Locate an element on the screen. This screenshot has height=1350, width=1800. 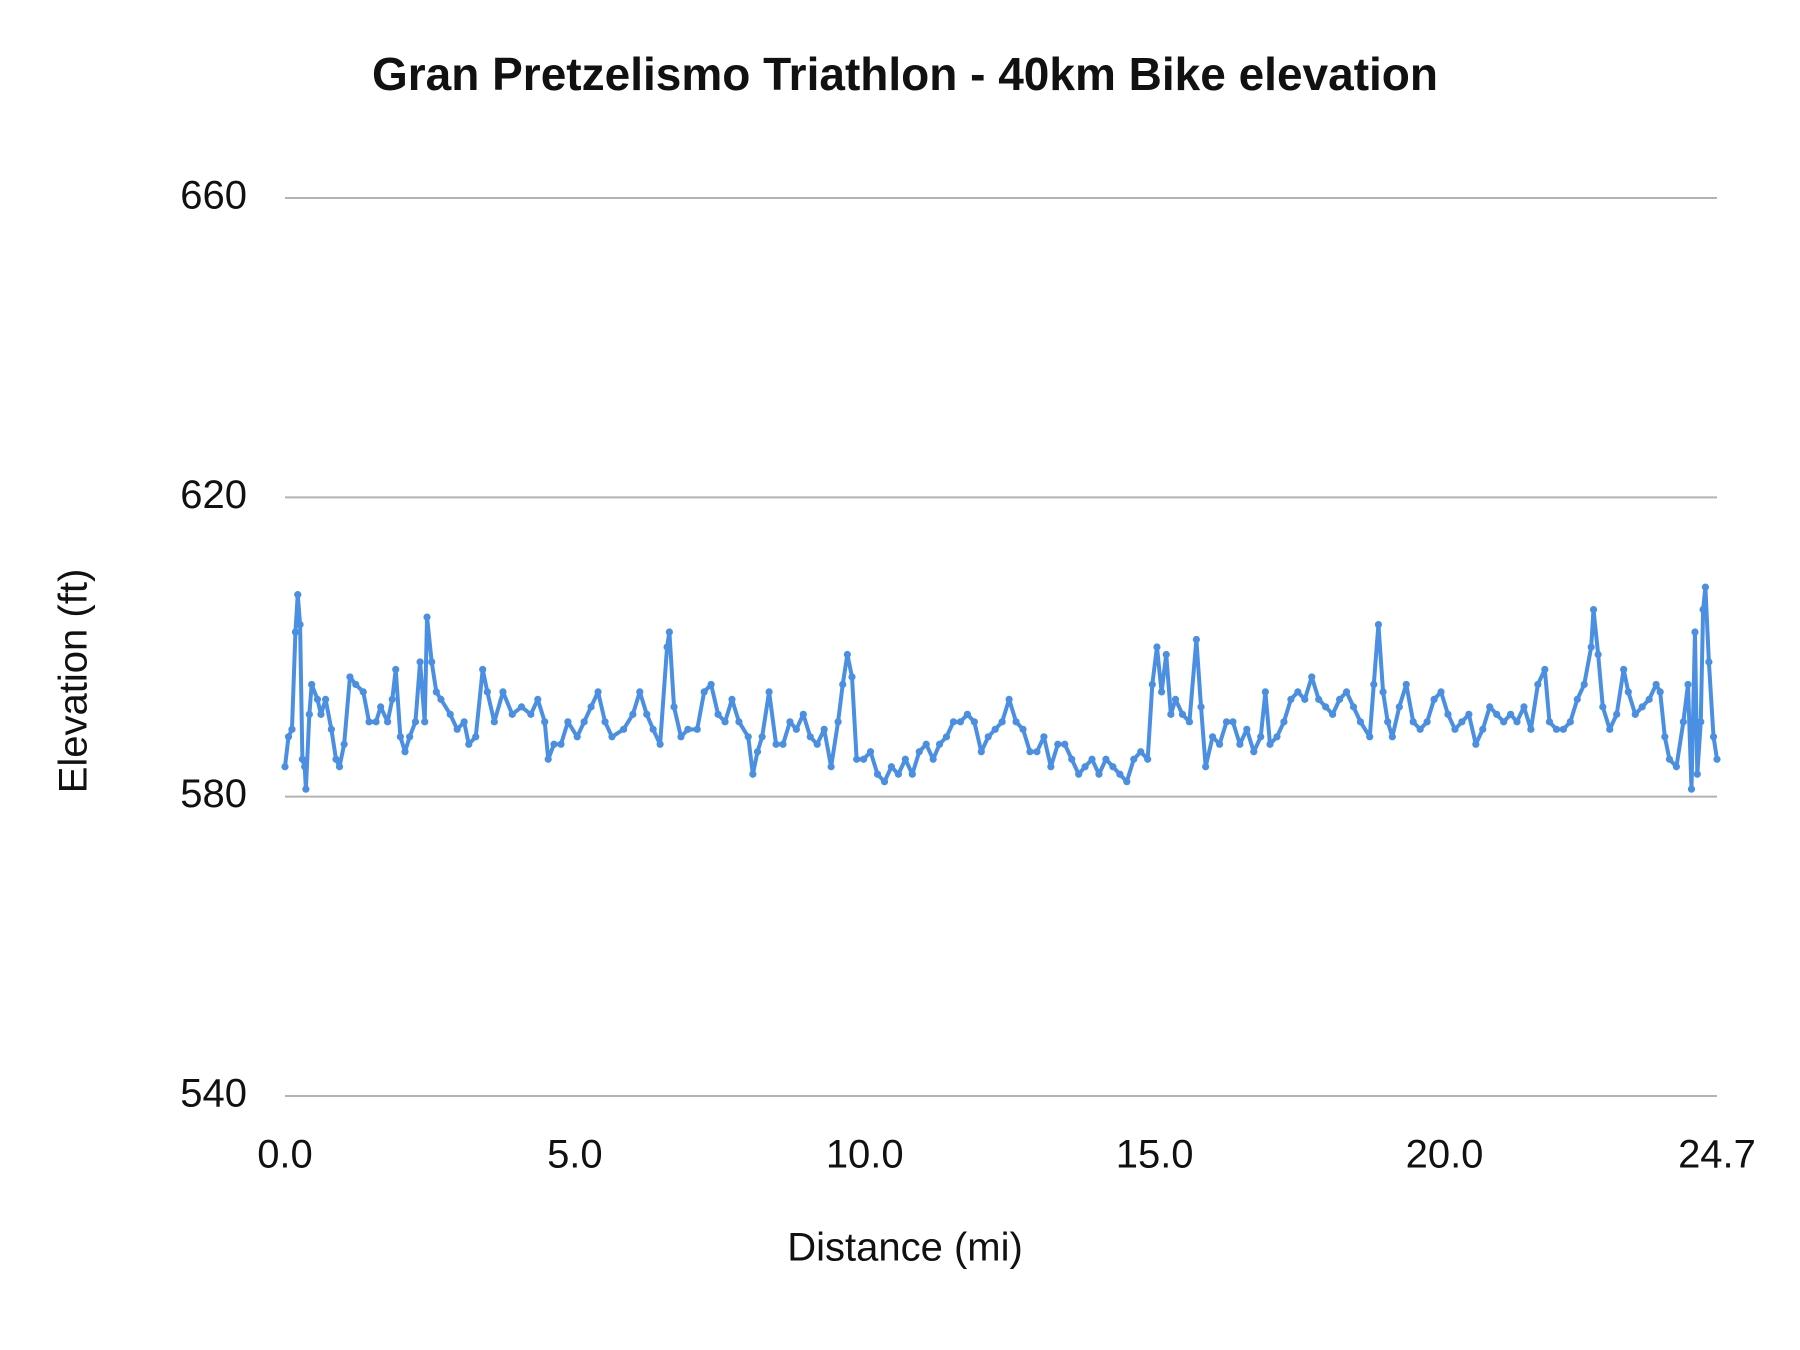
y-tick-label: 580 is located at coordinates (213, 794).